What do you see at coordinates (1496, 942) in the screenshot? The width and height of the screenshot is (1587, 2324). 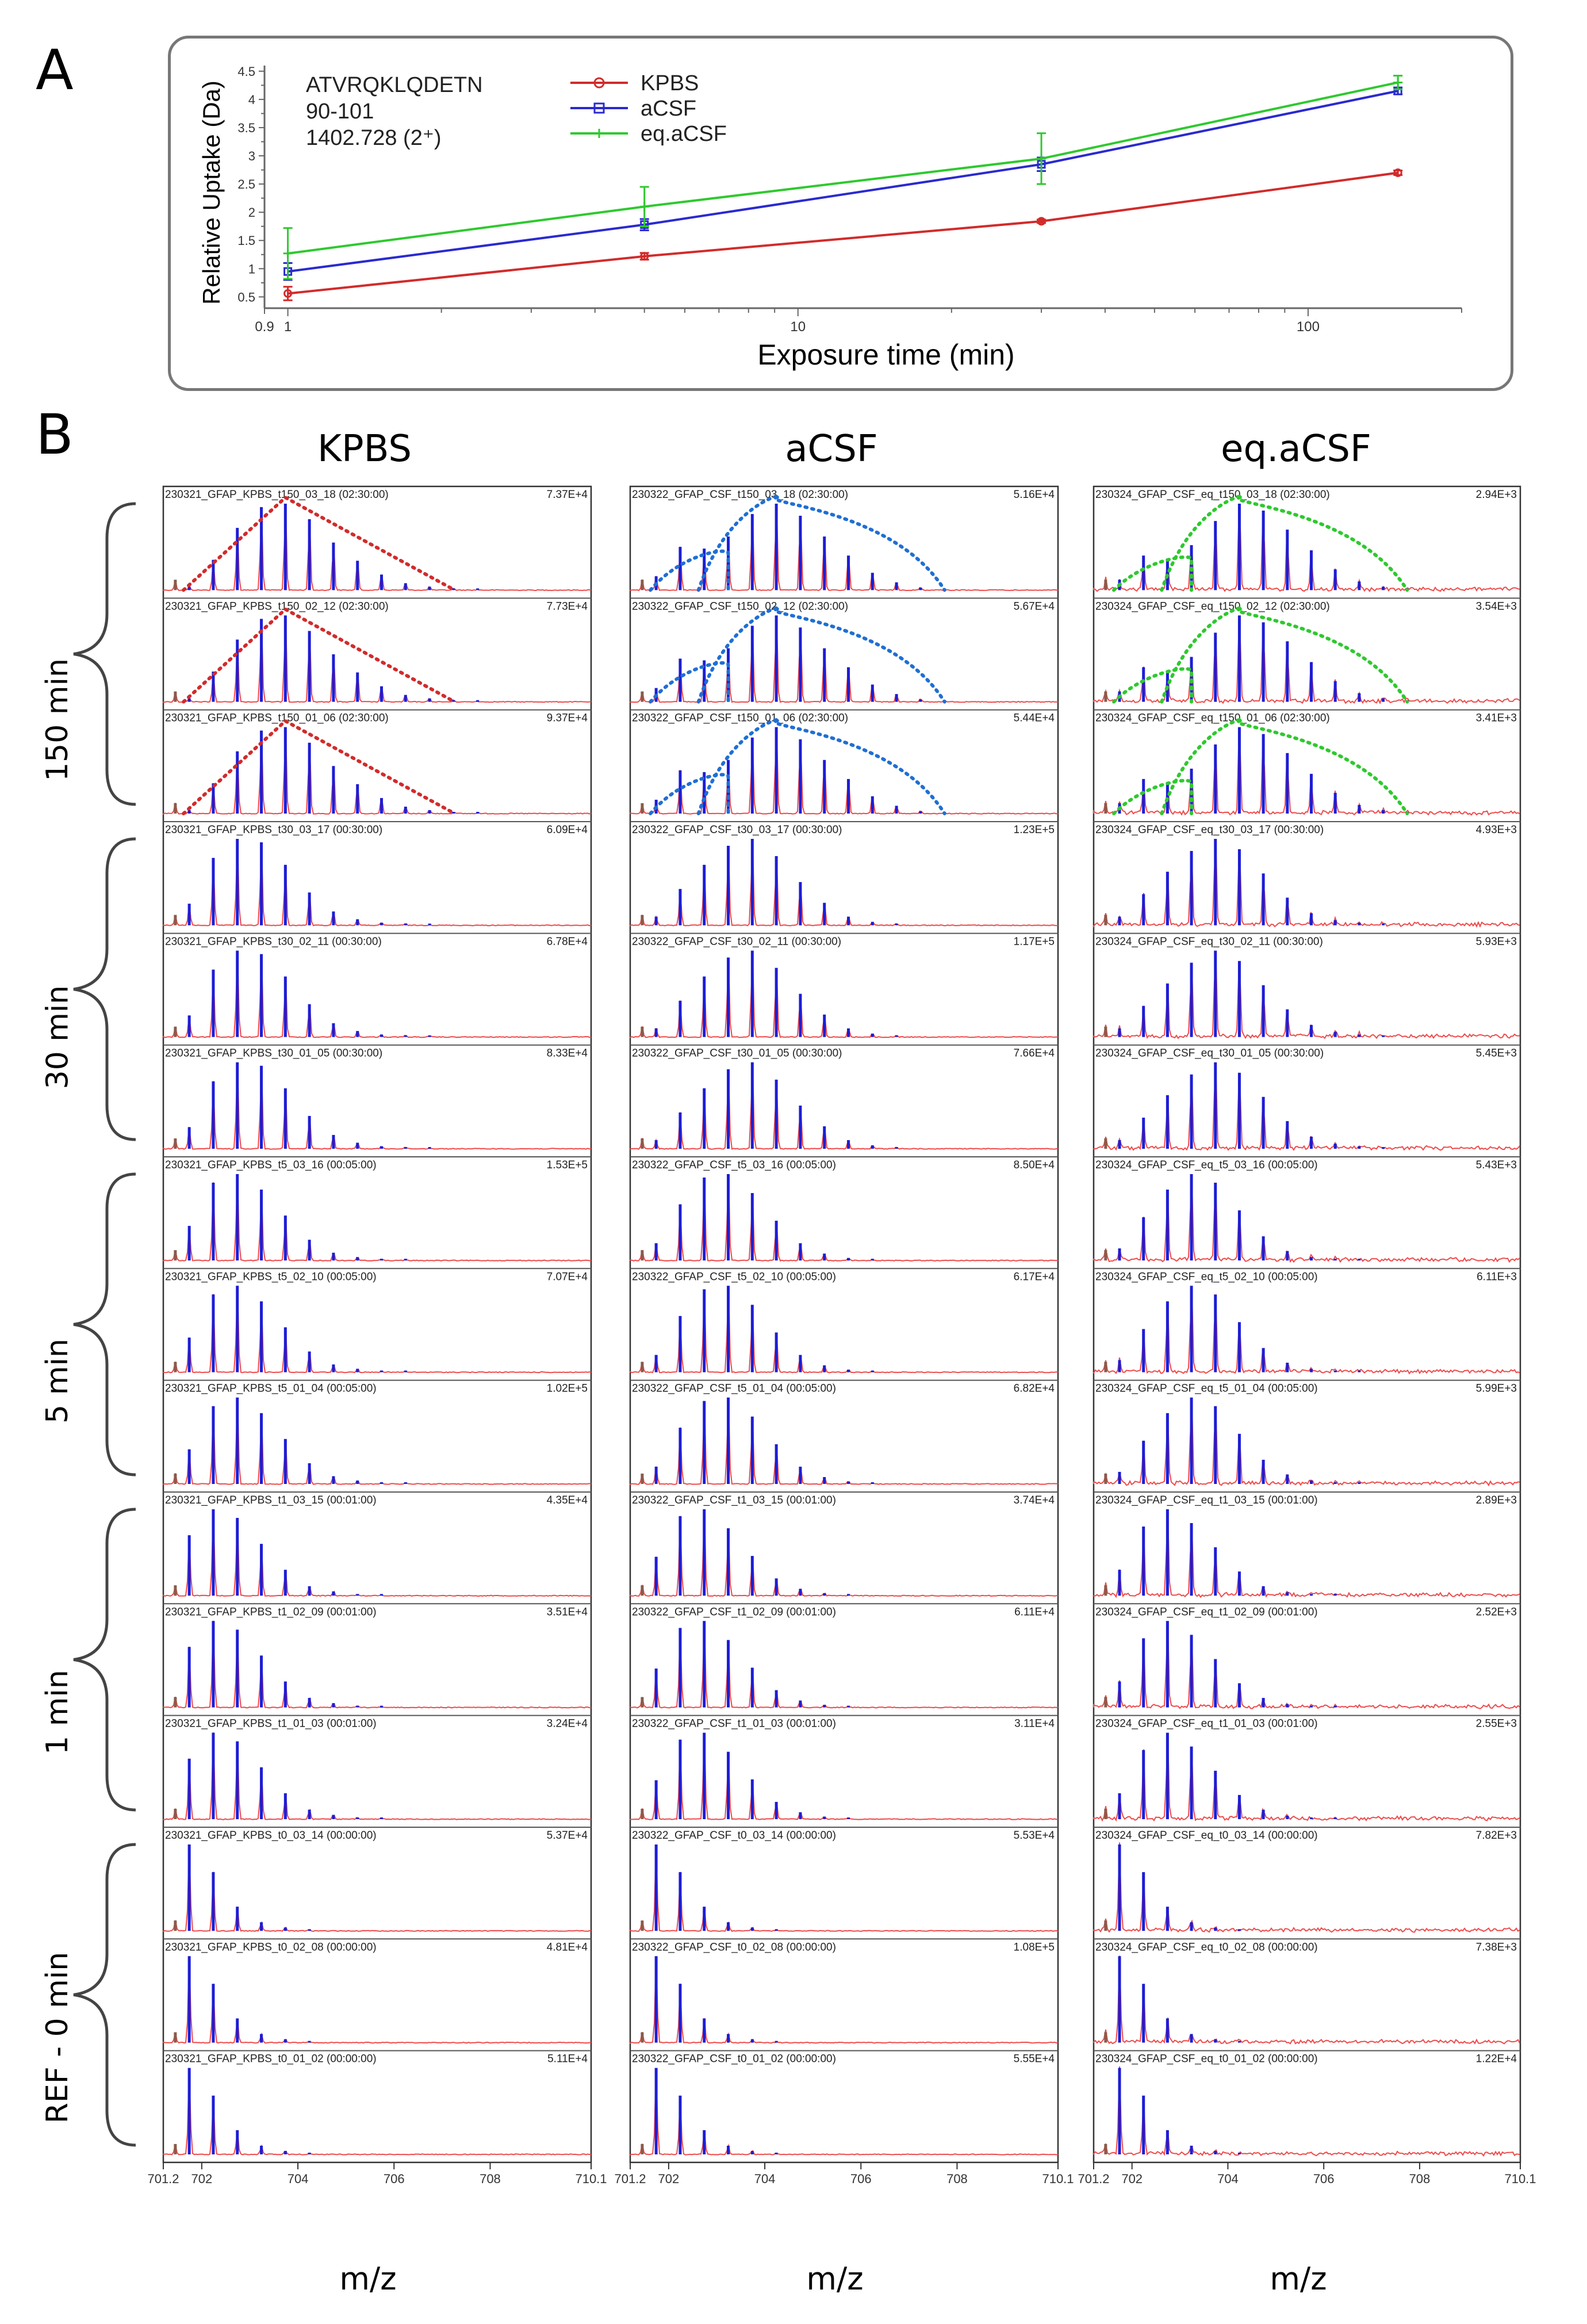 I see `spectrum-intensity: 5.93E+3` at bounding box center [1496, 942].